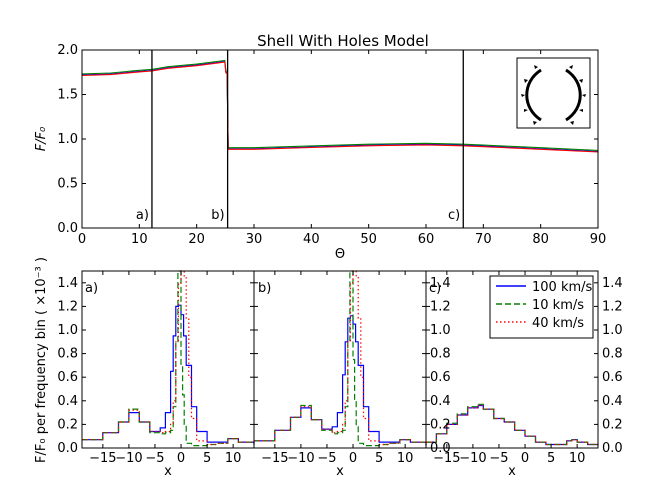 This screenshot has width=664, height=498. What do you see at coordinates (41, 138) in the screenshot?
I see `top-y-axis-label: F/F₀` at bounding box center [41, 138].